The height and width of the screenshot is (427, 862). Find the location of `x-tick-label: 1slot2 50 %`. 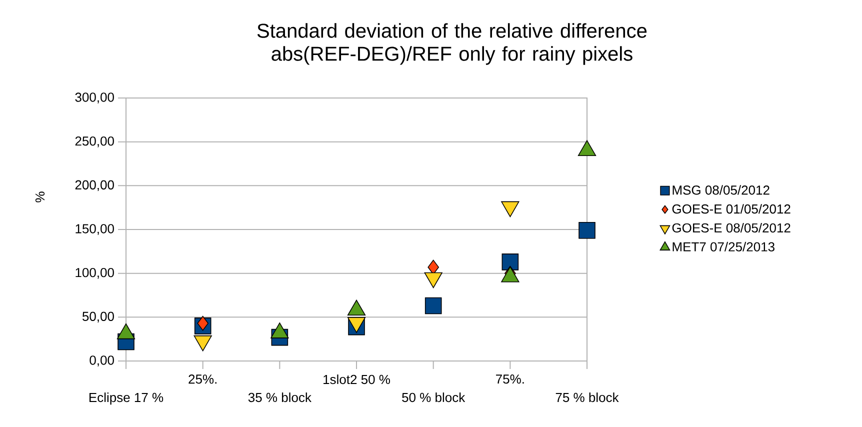

x-tick-label: 1slot2 50 % is located at coordinates (357, 379).